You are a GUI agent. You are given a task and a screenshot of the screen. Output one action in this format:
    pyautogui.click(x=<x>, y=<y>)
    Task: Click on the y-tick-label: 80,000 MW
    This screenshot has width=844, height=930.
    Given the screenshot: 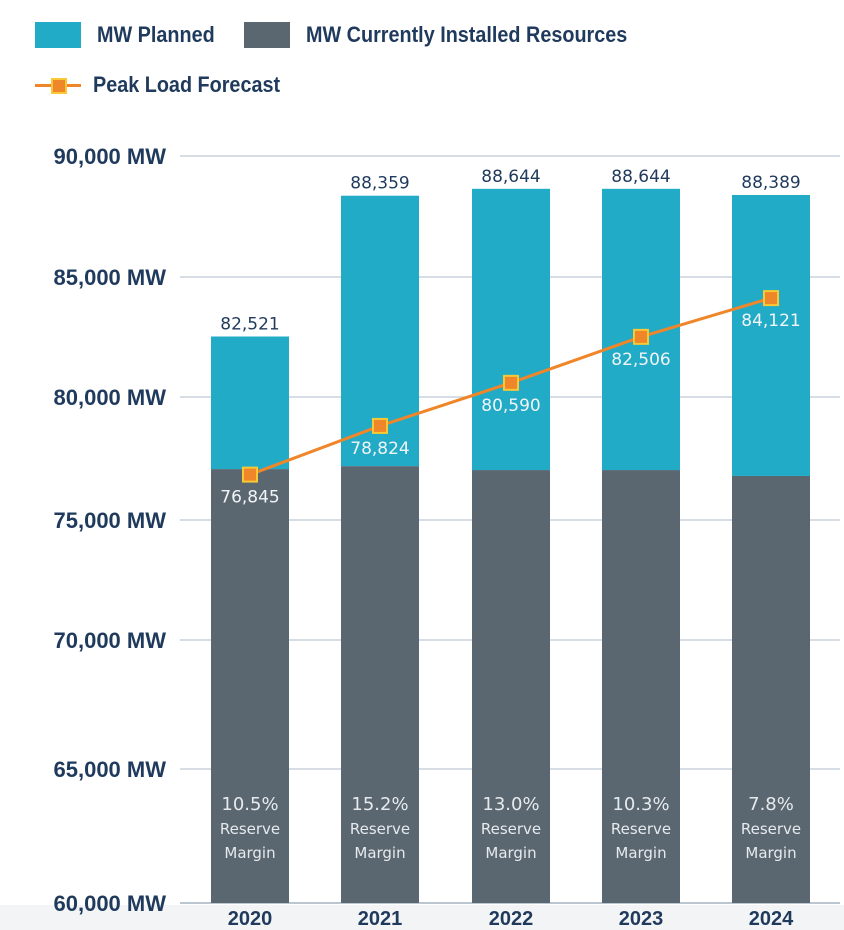 What is the action you would take?
    pyautogui.click(x=110, y=397)
    